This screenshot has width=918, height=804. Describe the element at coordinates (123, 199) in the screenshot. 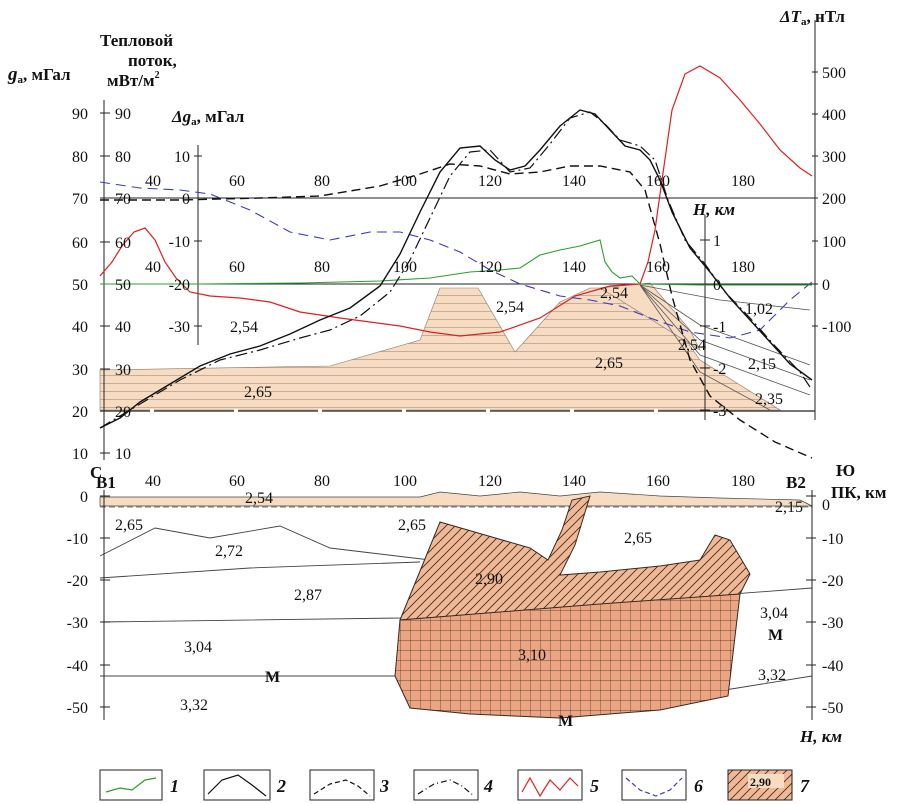

I see `heat-tick: 70` at that location.